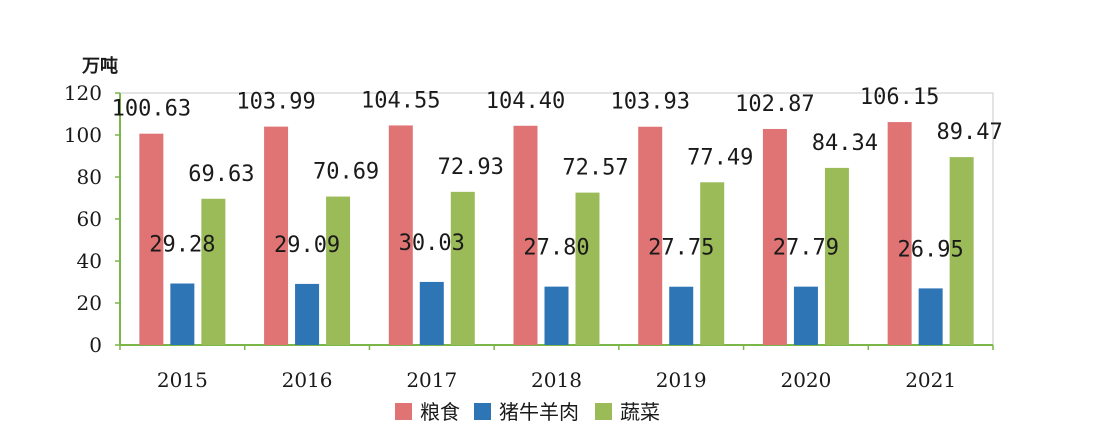  Describe the element at coordinates (221, 174) in the screenshot. I see `data-label: 69.63` at that location.